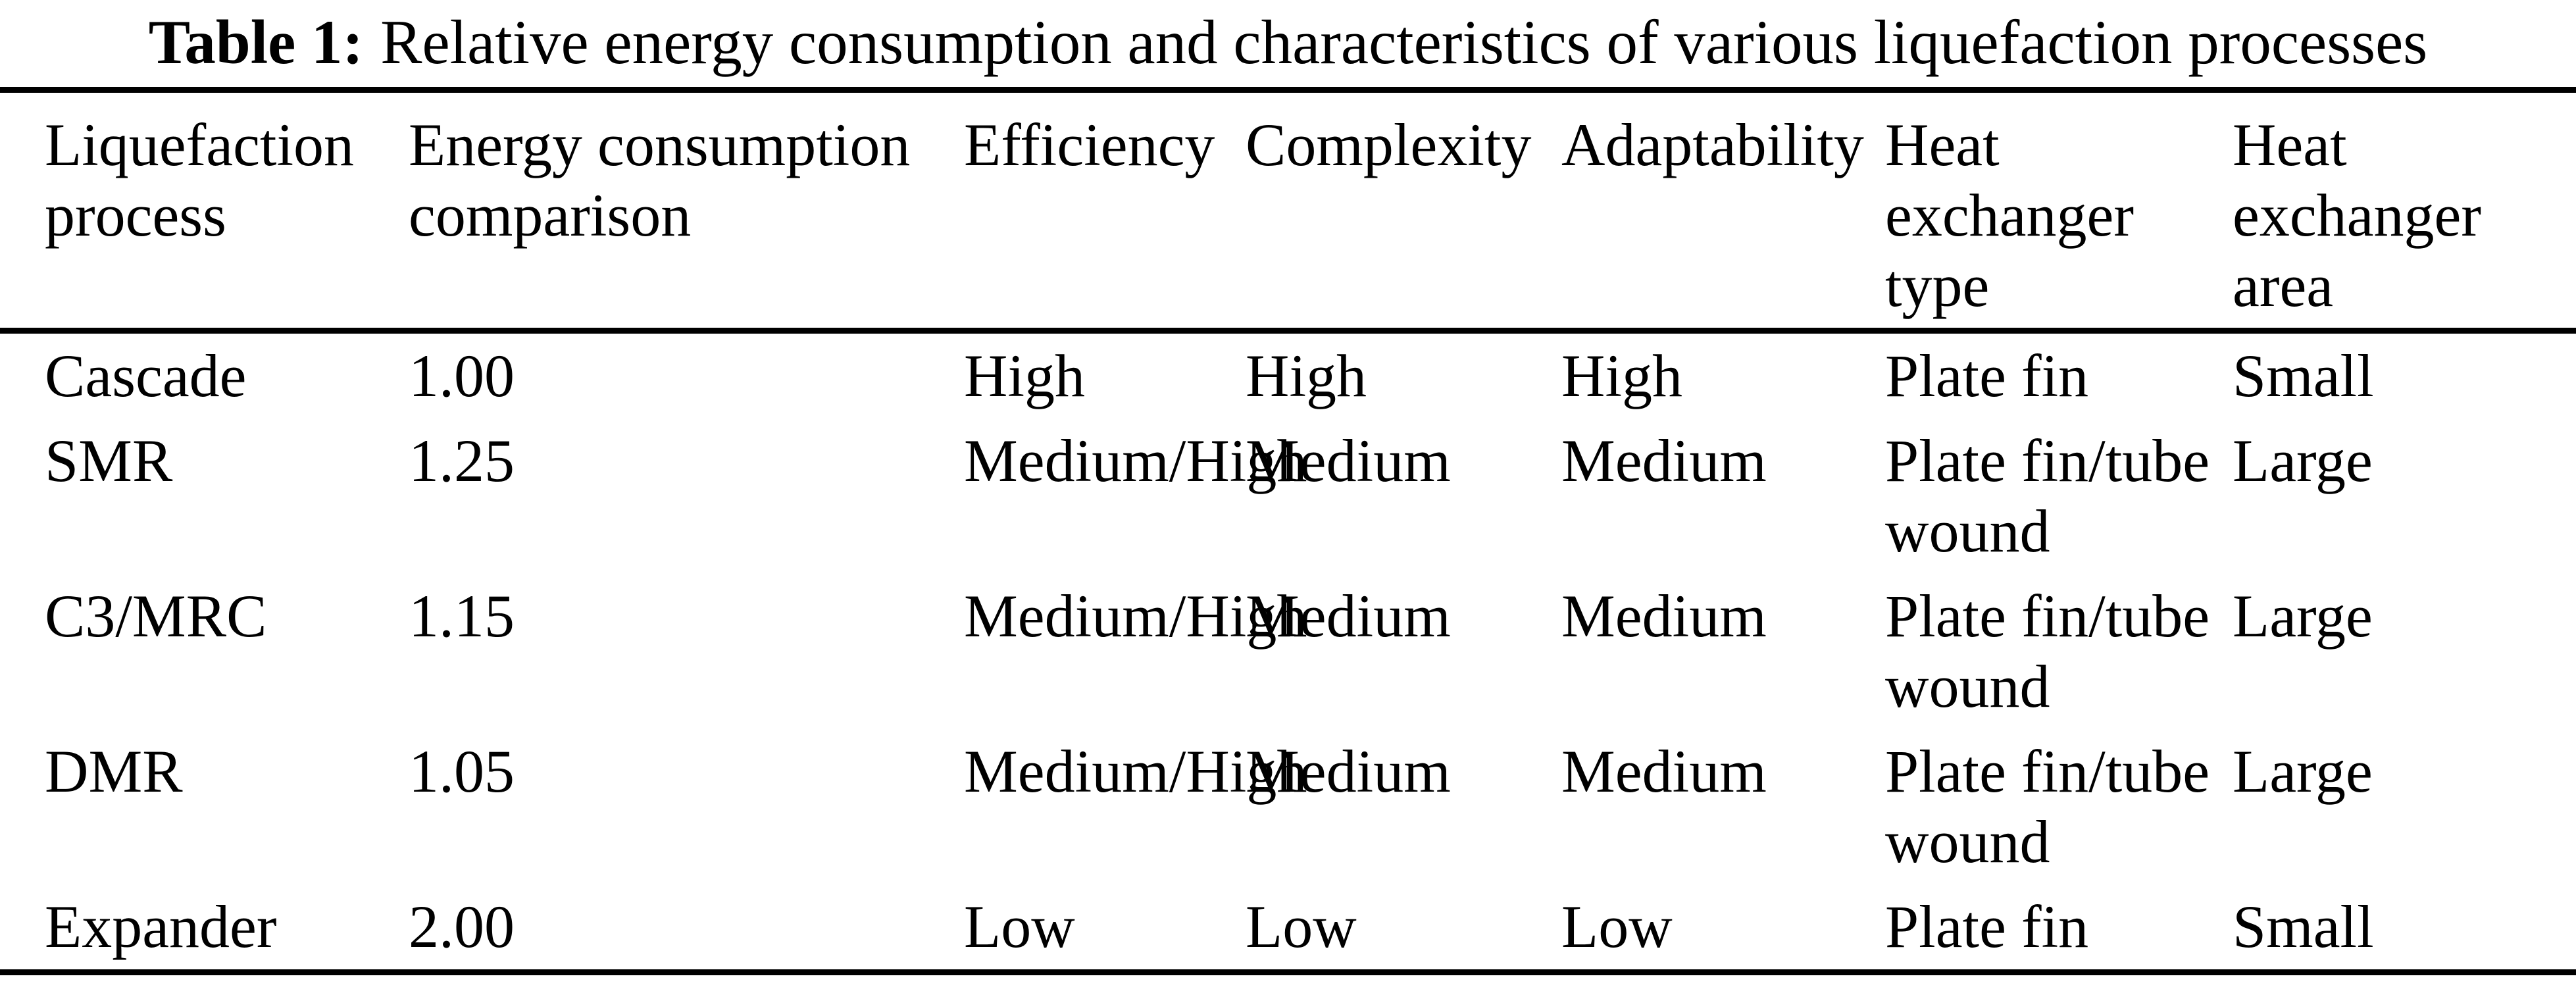 This screenshot has height=995, width=2576. I want to click on column-header-heat-exchanger-area: Heat exchanger area, so click(2404, 211).